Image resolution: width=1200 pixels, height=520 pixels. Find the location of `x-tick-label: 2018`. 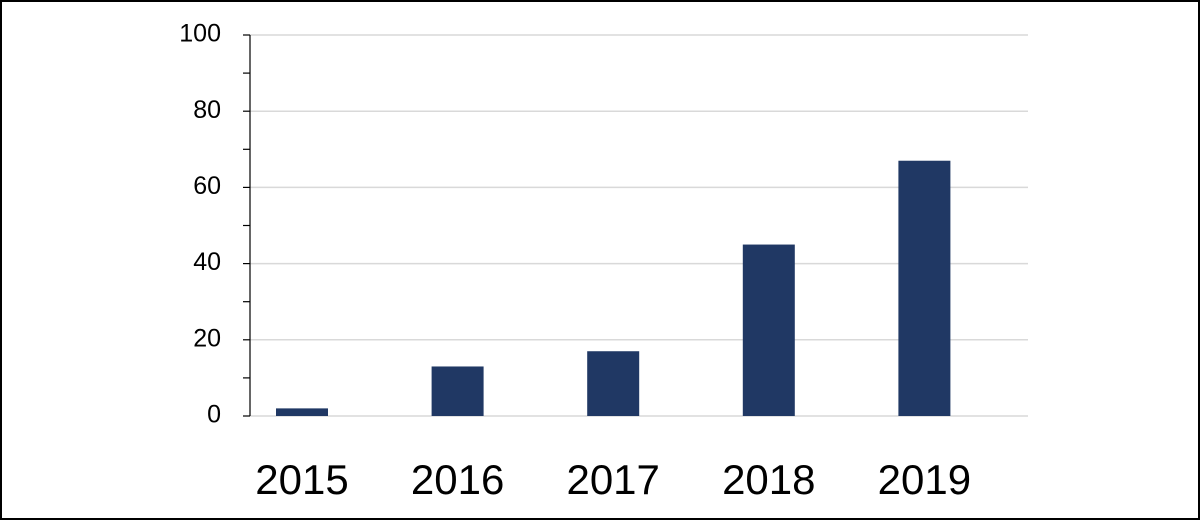

x-tick-label: 2018 is located at coordinates (768, 479).